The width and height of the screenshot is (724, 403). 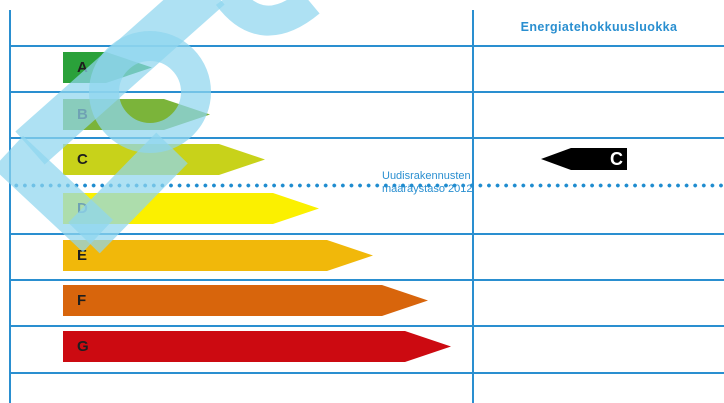 What do you see at coordinates (218, 255) in the screenshot?
I see `energy-class-arrow-e: E` at bounding box center [218, 255].